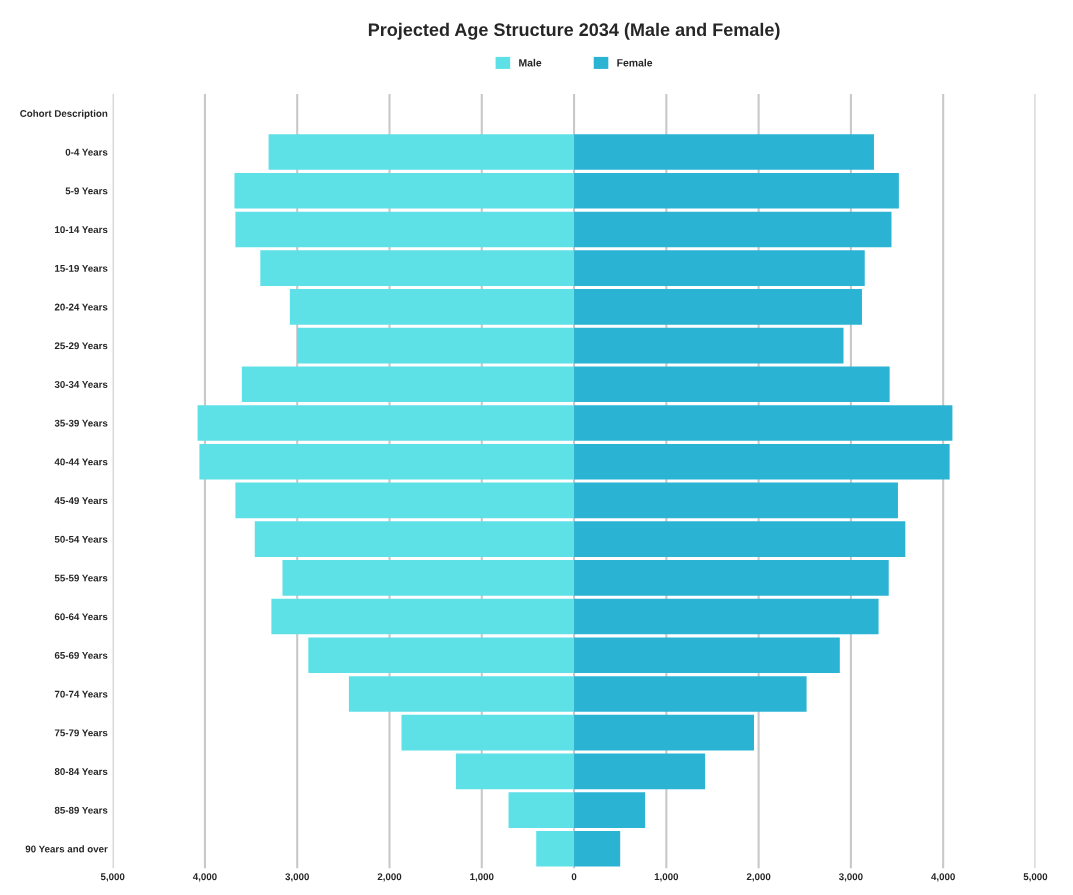 This screenshot has height=895, width=1073. What do you see at coordinates (81, 617) in the screenshot?
I see `y-tick-label: 60-64 Years` at bounding box center [81, 617].